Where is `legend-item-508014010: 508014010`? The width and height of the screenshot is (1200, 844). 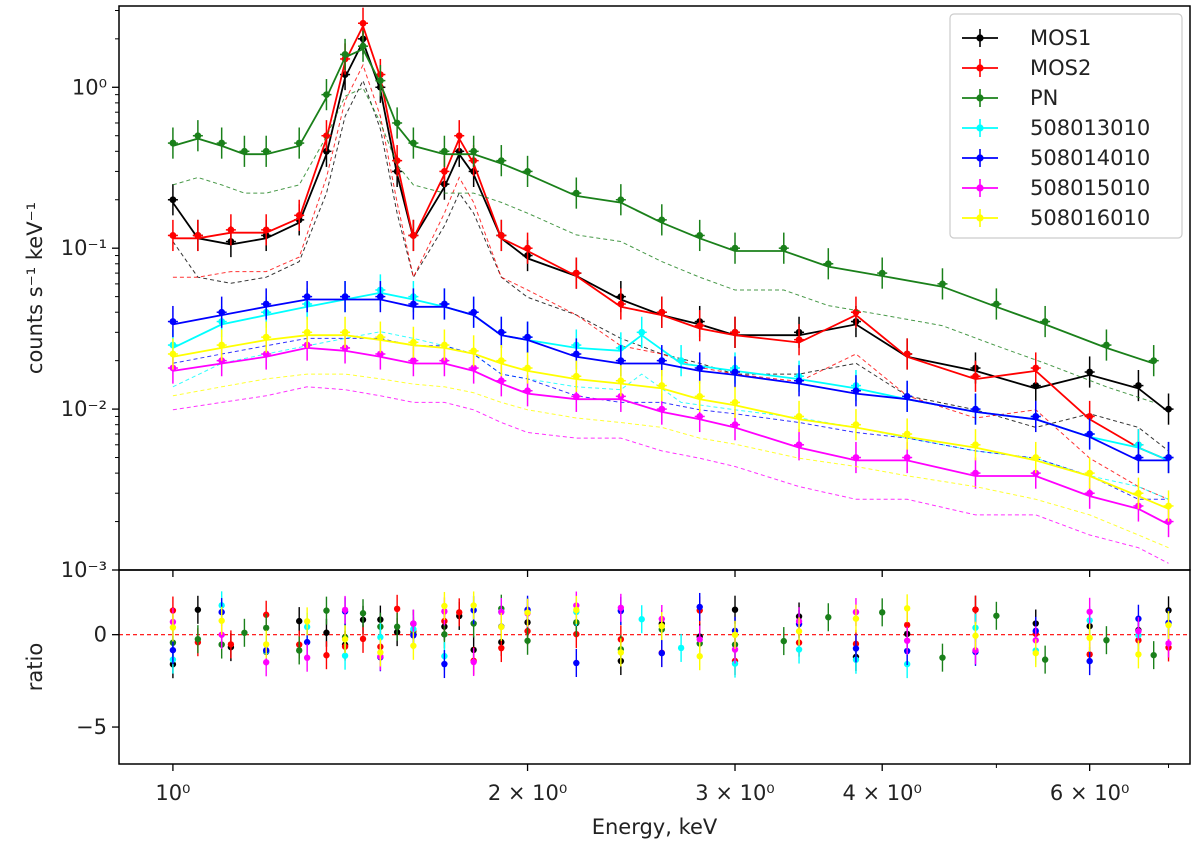
legend-item-508014010: 508014010 is located at coordinates (1056, 158).